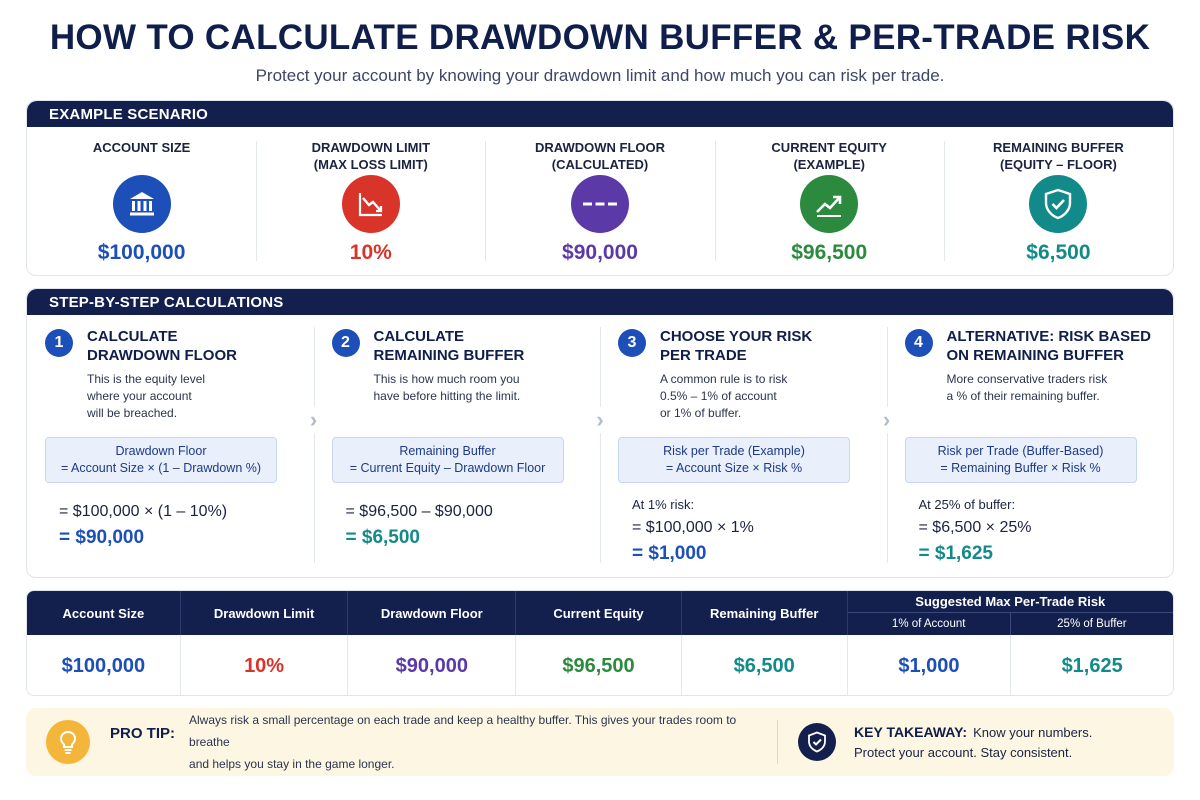 The height and width of the screenshot is (800, 1200). What do you see at coordinates (975, 527) in the screenshot?
I see `calc-line: = $6,500 × 25%` at bounding box center [975, 527].